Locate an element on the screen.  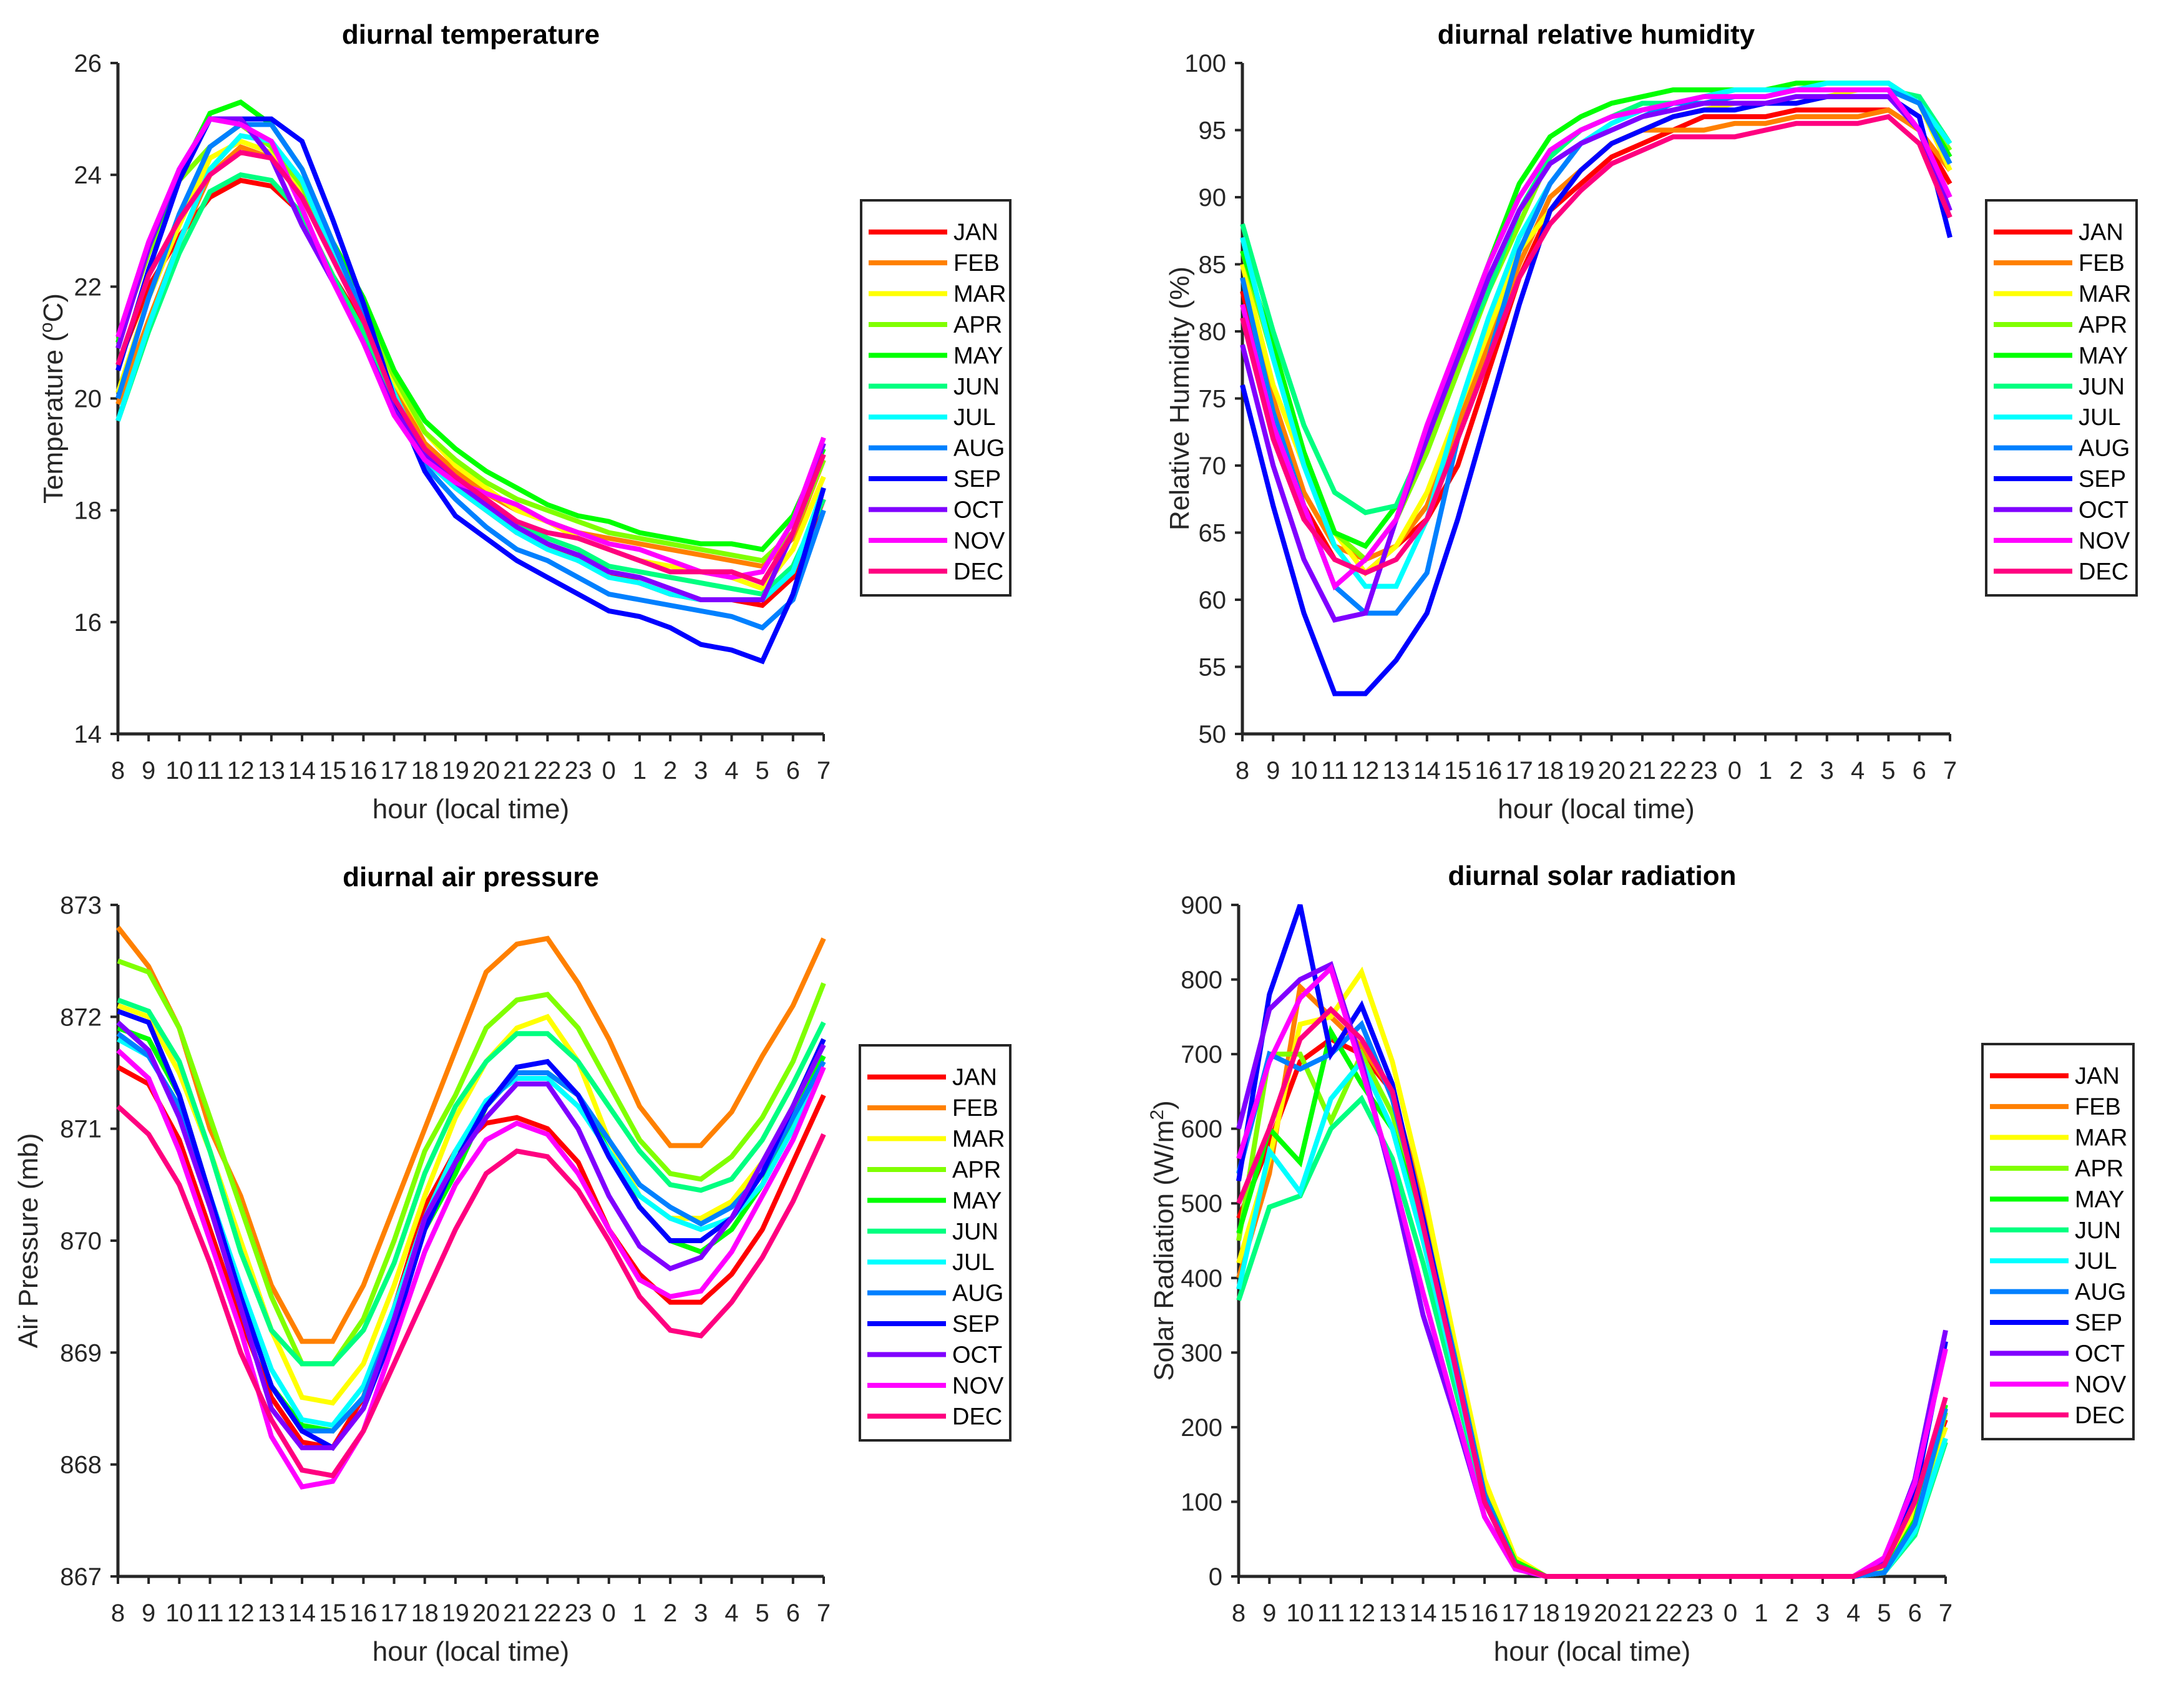
temperature-series-sep is located at coordinates (470, 391).